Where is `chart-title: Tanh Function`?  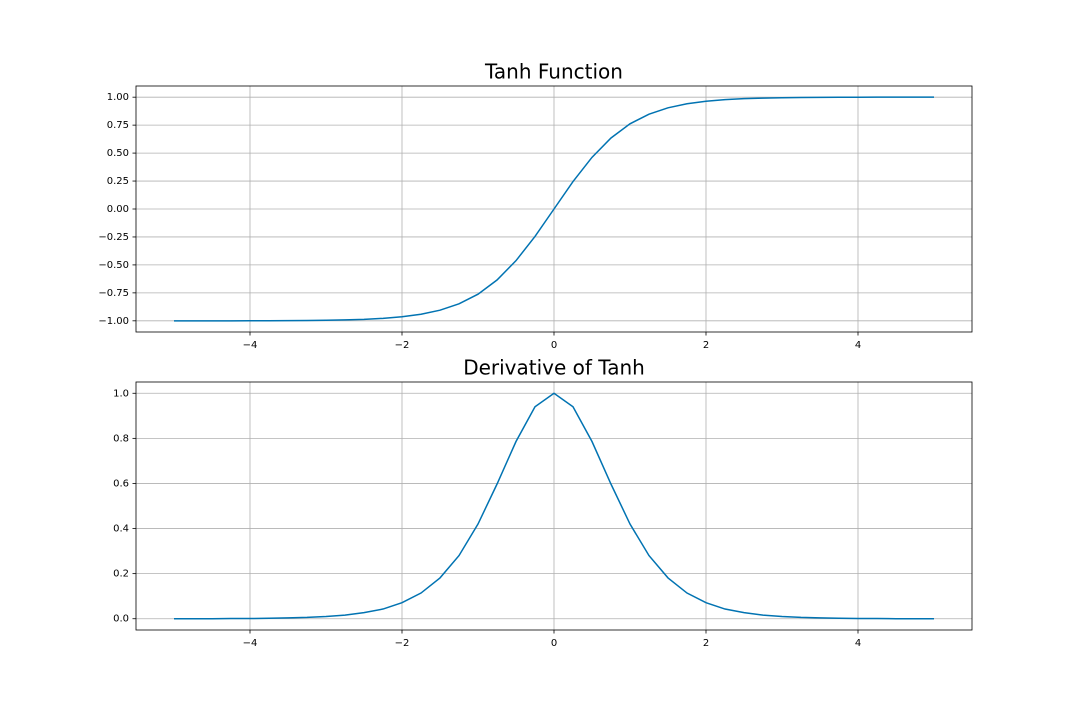
chart-title: Tanh Function is located at coordinates (553, 72).